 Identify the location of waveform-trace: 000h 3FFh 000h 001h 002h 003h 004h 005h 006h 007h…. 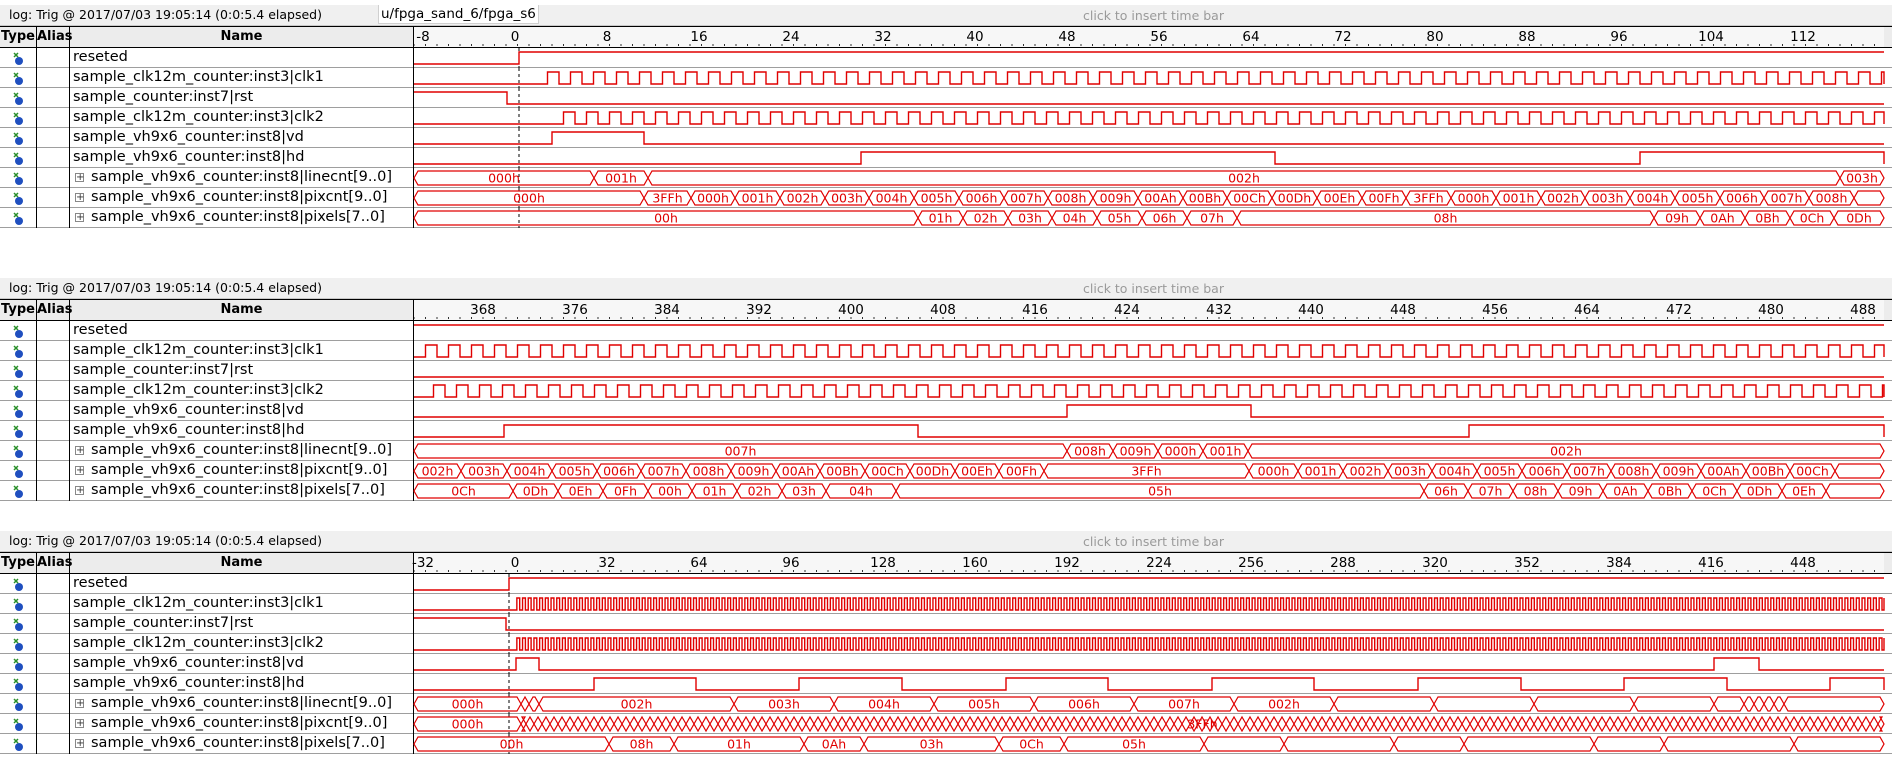
(1149, 198).